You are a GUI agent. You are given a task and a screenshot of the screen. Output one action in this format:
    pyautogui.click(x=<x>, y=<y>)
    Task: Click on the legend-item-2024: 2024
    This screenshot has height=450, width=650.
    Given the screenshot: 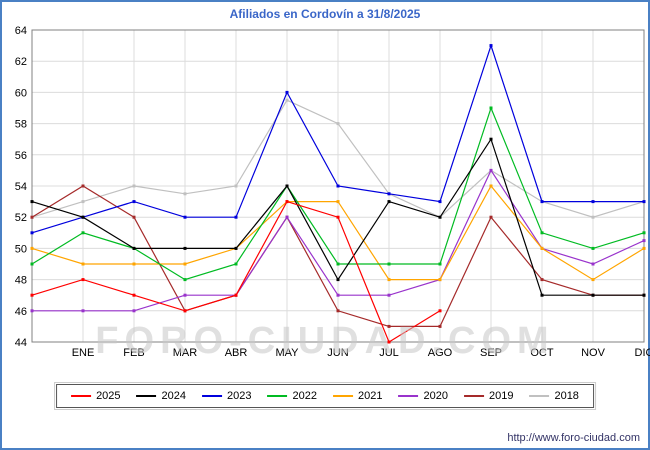 What is the action you would take?
    pyautogui.click(x=161, y=396)
    